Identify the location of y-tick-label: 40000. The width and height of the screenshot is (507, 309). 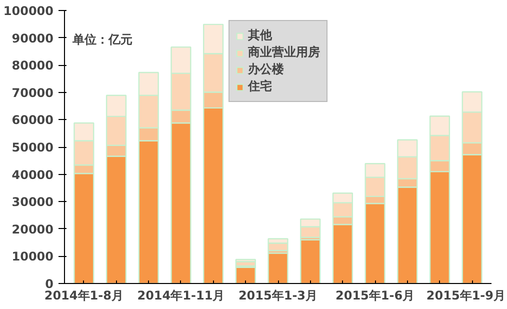
(33, 175).